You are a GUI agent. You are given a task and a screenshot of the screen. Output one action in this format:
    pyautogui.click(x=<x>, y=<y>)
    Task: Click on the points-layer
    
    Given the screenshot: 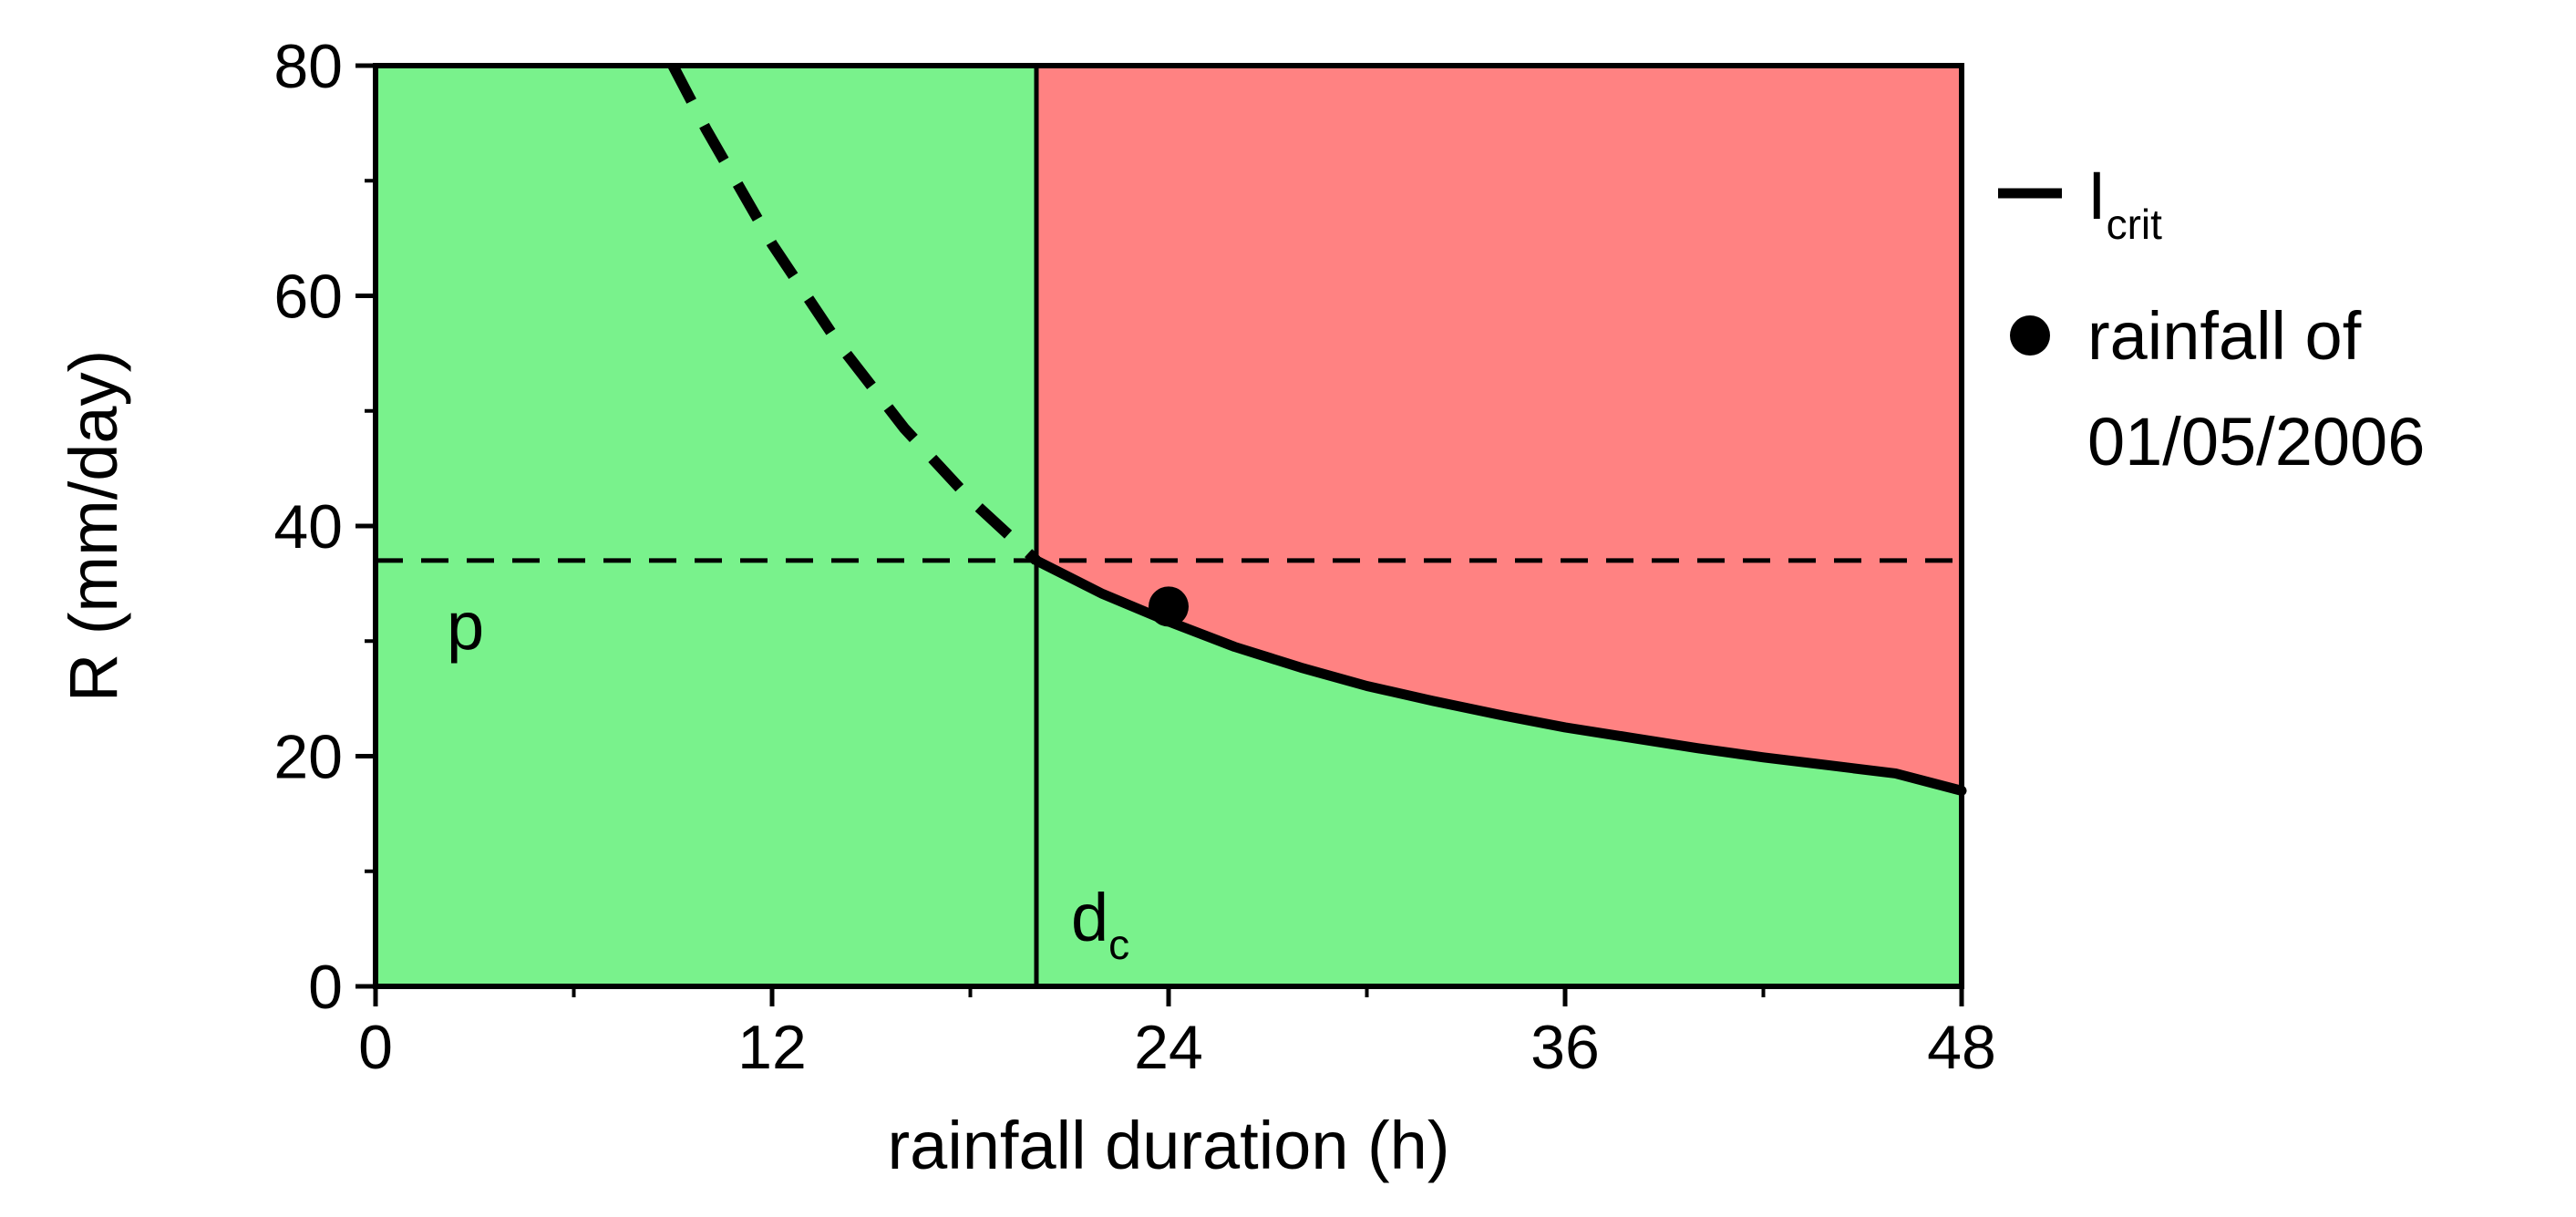 What is the action you would take?
    pyautogui.click(x=1169, y=606)
    